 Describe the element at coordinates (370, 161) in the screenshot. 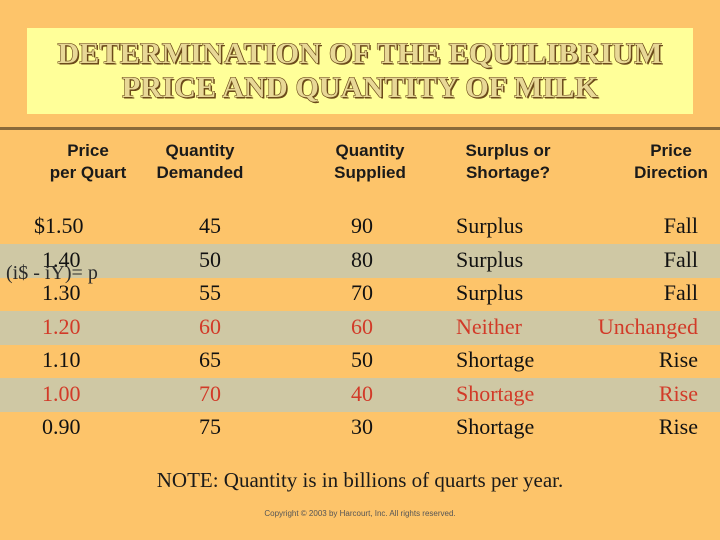

I see `header-quantity-supplied: Quantity Supplied` at that location.